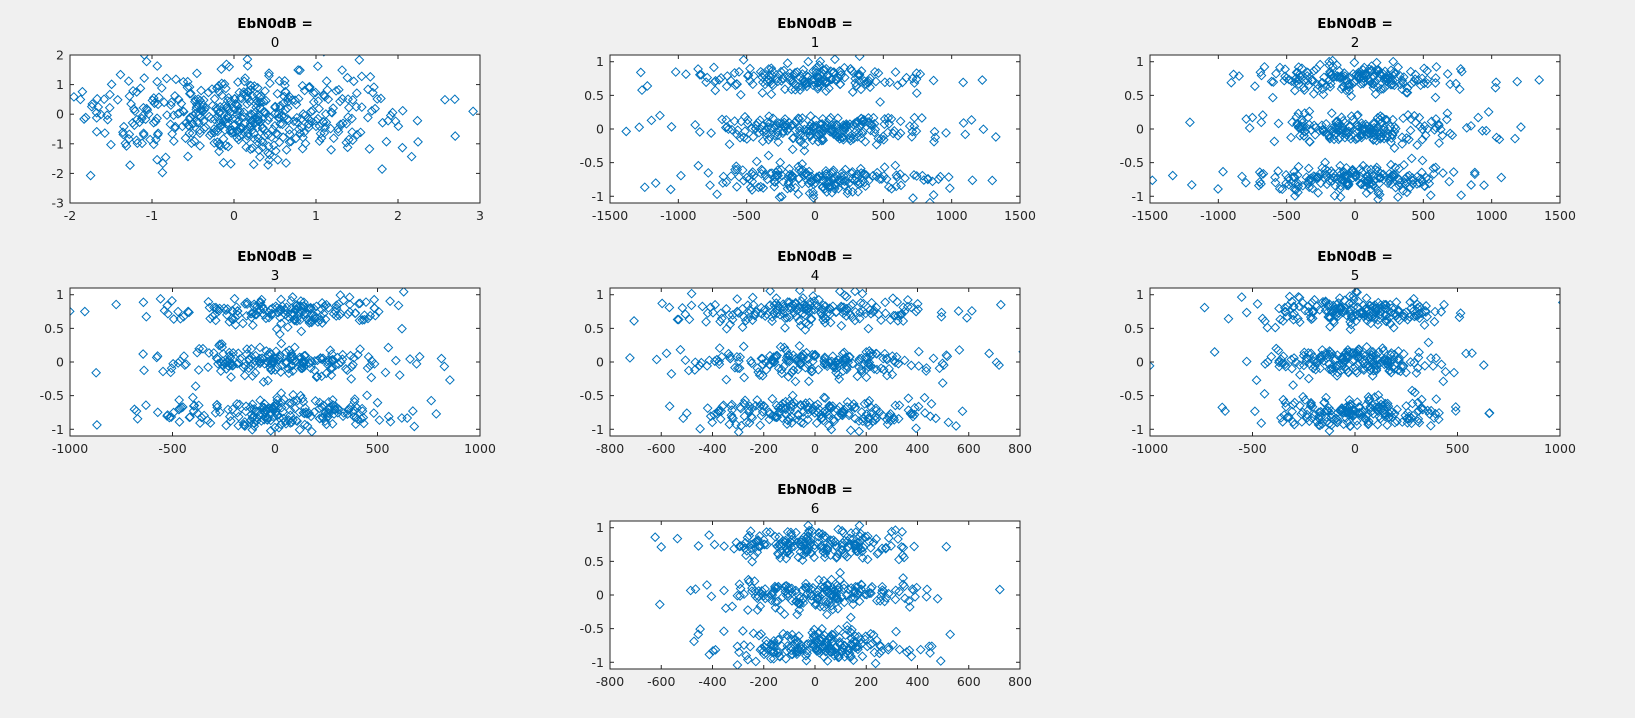  I want to click on x-tick-label: 0, so click(815, 215).